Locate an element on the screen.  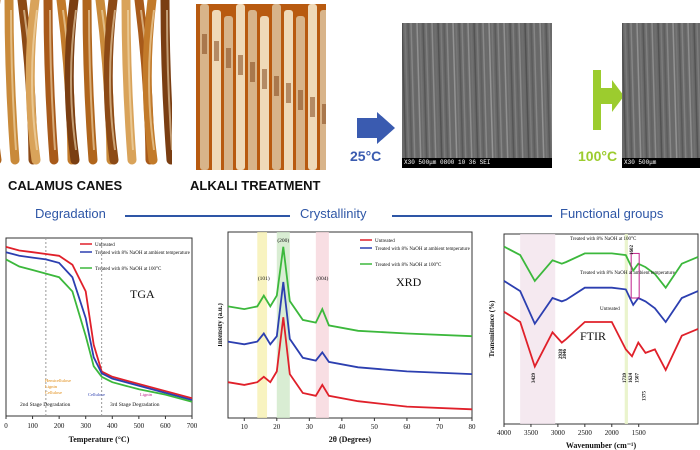
xrd-x-tick-label: 30 is located at coordinates (310, 427).